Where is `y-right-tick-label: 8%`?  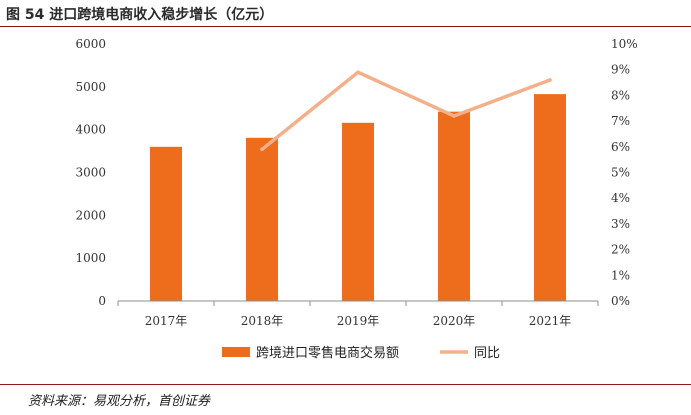
y-right-tick-label: 8% is located at coordinates (620, 95).